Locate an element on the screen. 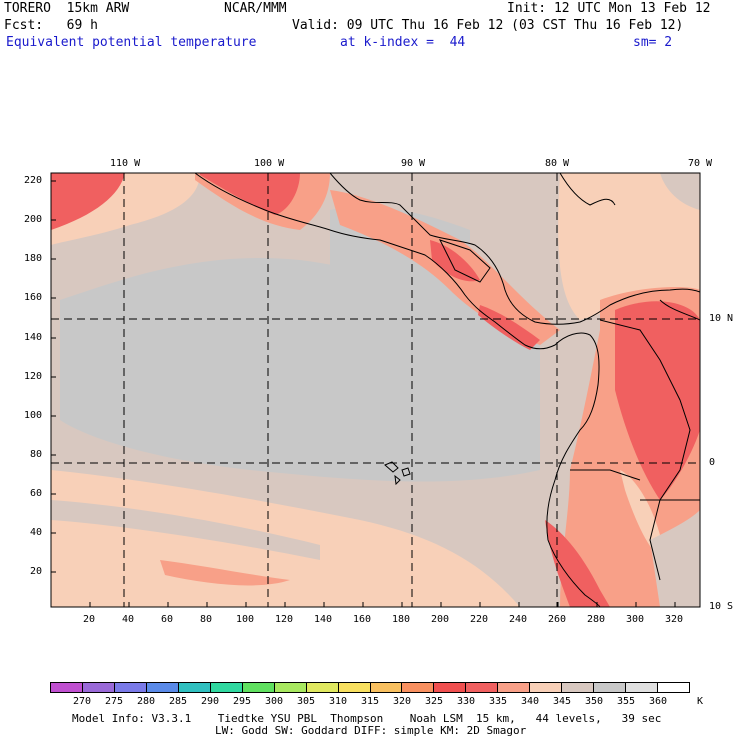 This screenshot has height=740, width=740. grid-x-140: 140 is located at coordinates (323, 619).